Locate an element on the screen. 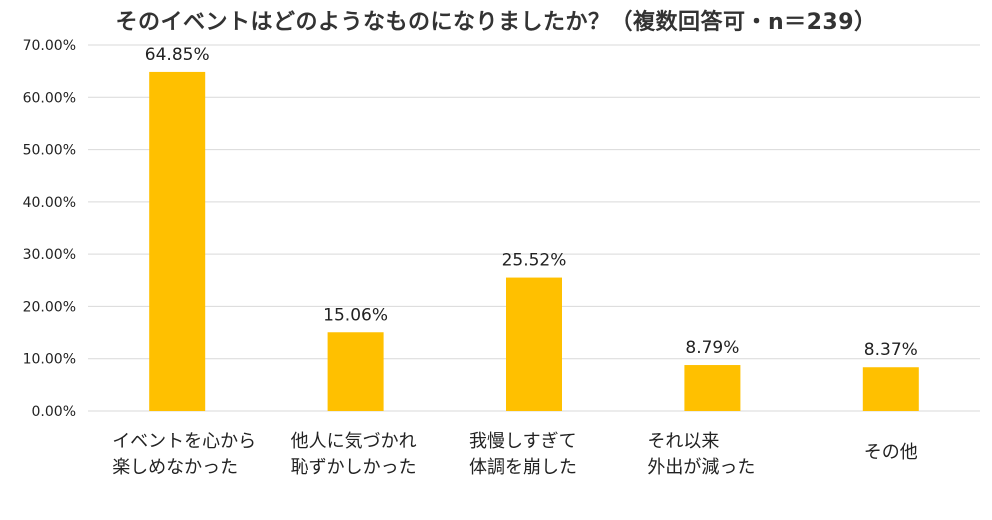 The width and height of the screenshot is (992, 520). data-label: 64.85% is located at coordinates (177, 55).